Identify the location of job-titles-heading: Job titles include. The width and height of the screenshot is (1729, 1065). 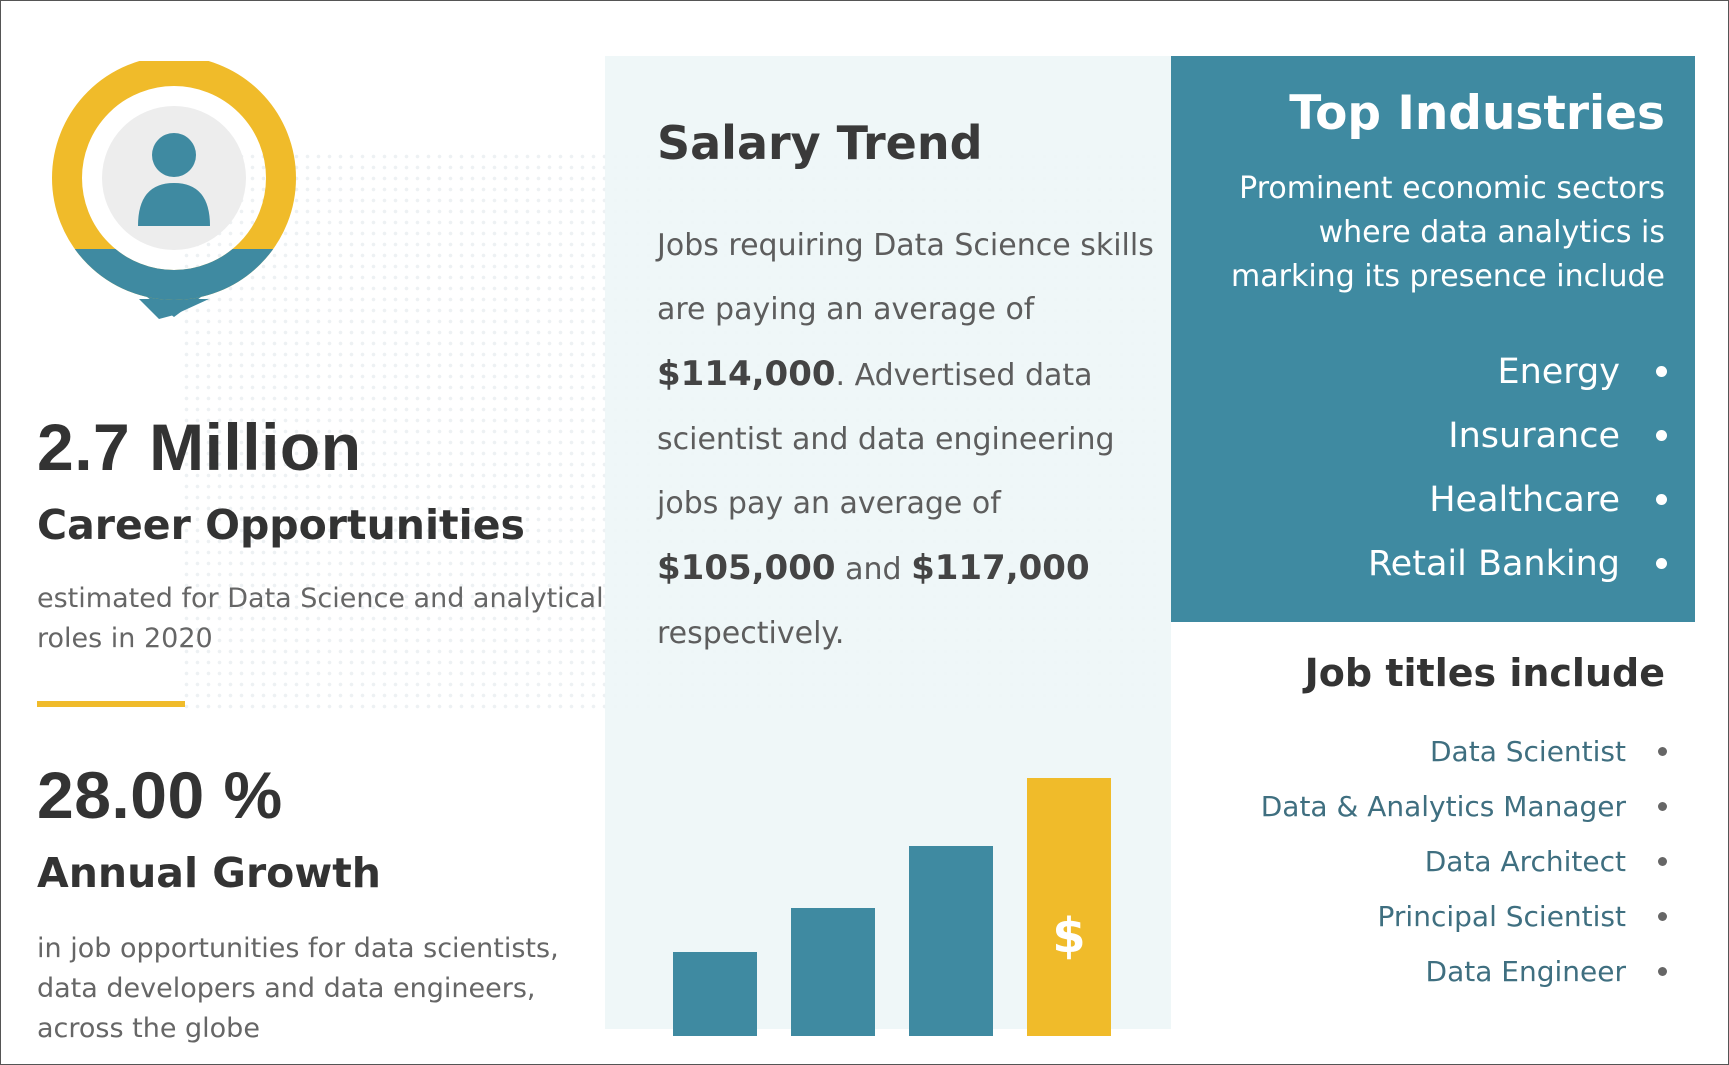
(1484, 673).